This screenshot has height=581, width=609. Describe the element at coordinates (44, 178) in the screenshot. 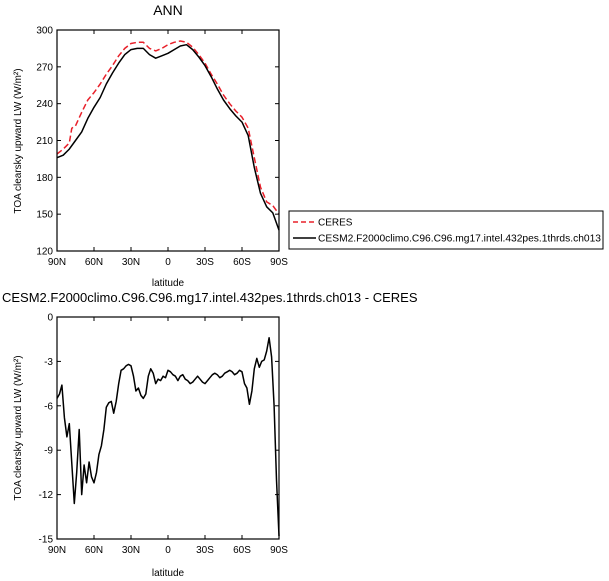

I see `top-y-tick-label: 180` at that location.